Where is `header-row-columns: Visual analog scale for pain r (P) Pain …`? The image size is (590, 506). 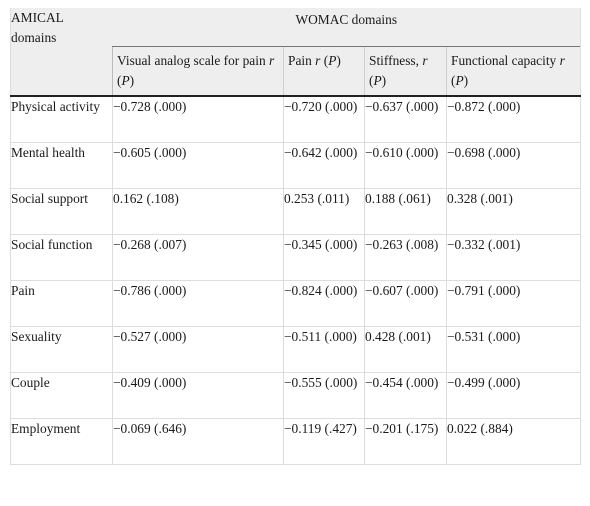 header-row-columns: Visual analog scale for pain r (P) Pain … is located at coordinates (296, 71).